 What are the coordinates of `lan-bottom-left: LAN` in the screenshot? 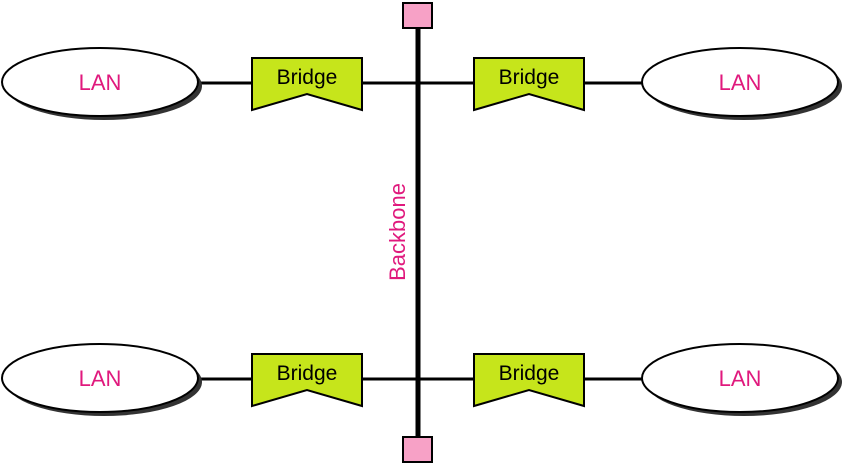 It's located at (101, 379).